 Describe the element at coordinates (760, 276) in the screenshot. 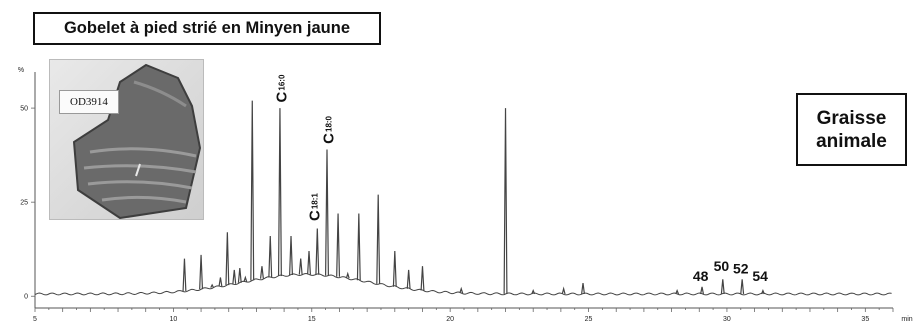

I see `peak-number-label: 54` at that location.